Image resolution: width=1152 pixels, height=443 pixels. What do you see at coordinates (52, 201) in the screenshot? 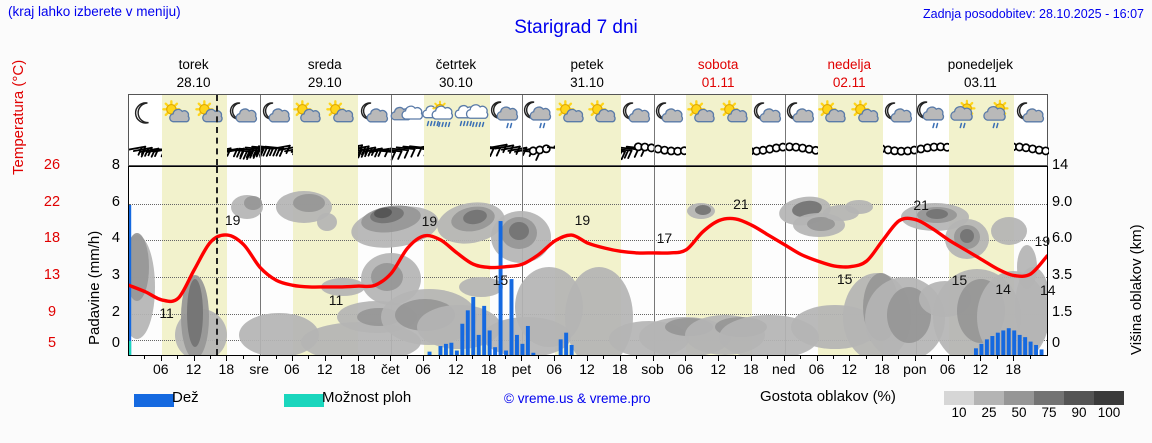
I see `temperature-tick: 22` at bounding box center [52, 201].